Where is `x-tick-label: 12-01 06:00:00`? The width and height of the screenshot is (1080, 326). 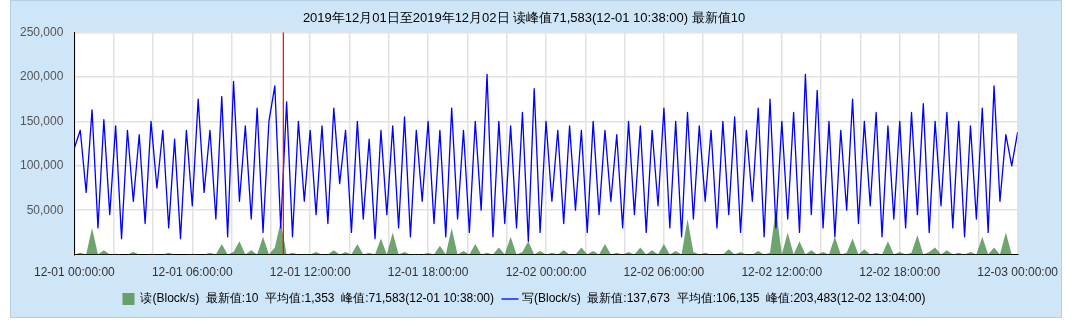
x-tick-label: 12-01 06:00:00 is located at coordinates (192, 272).